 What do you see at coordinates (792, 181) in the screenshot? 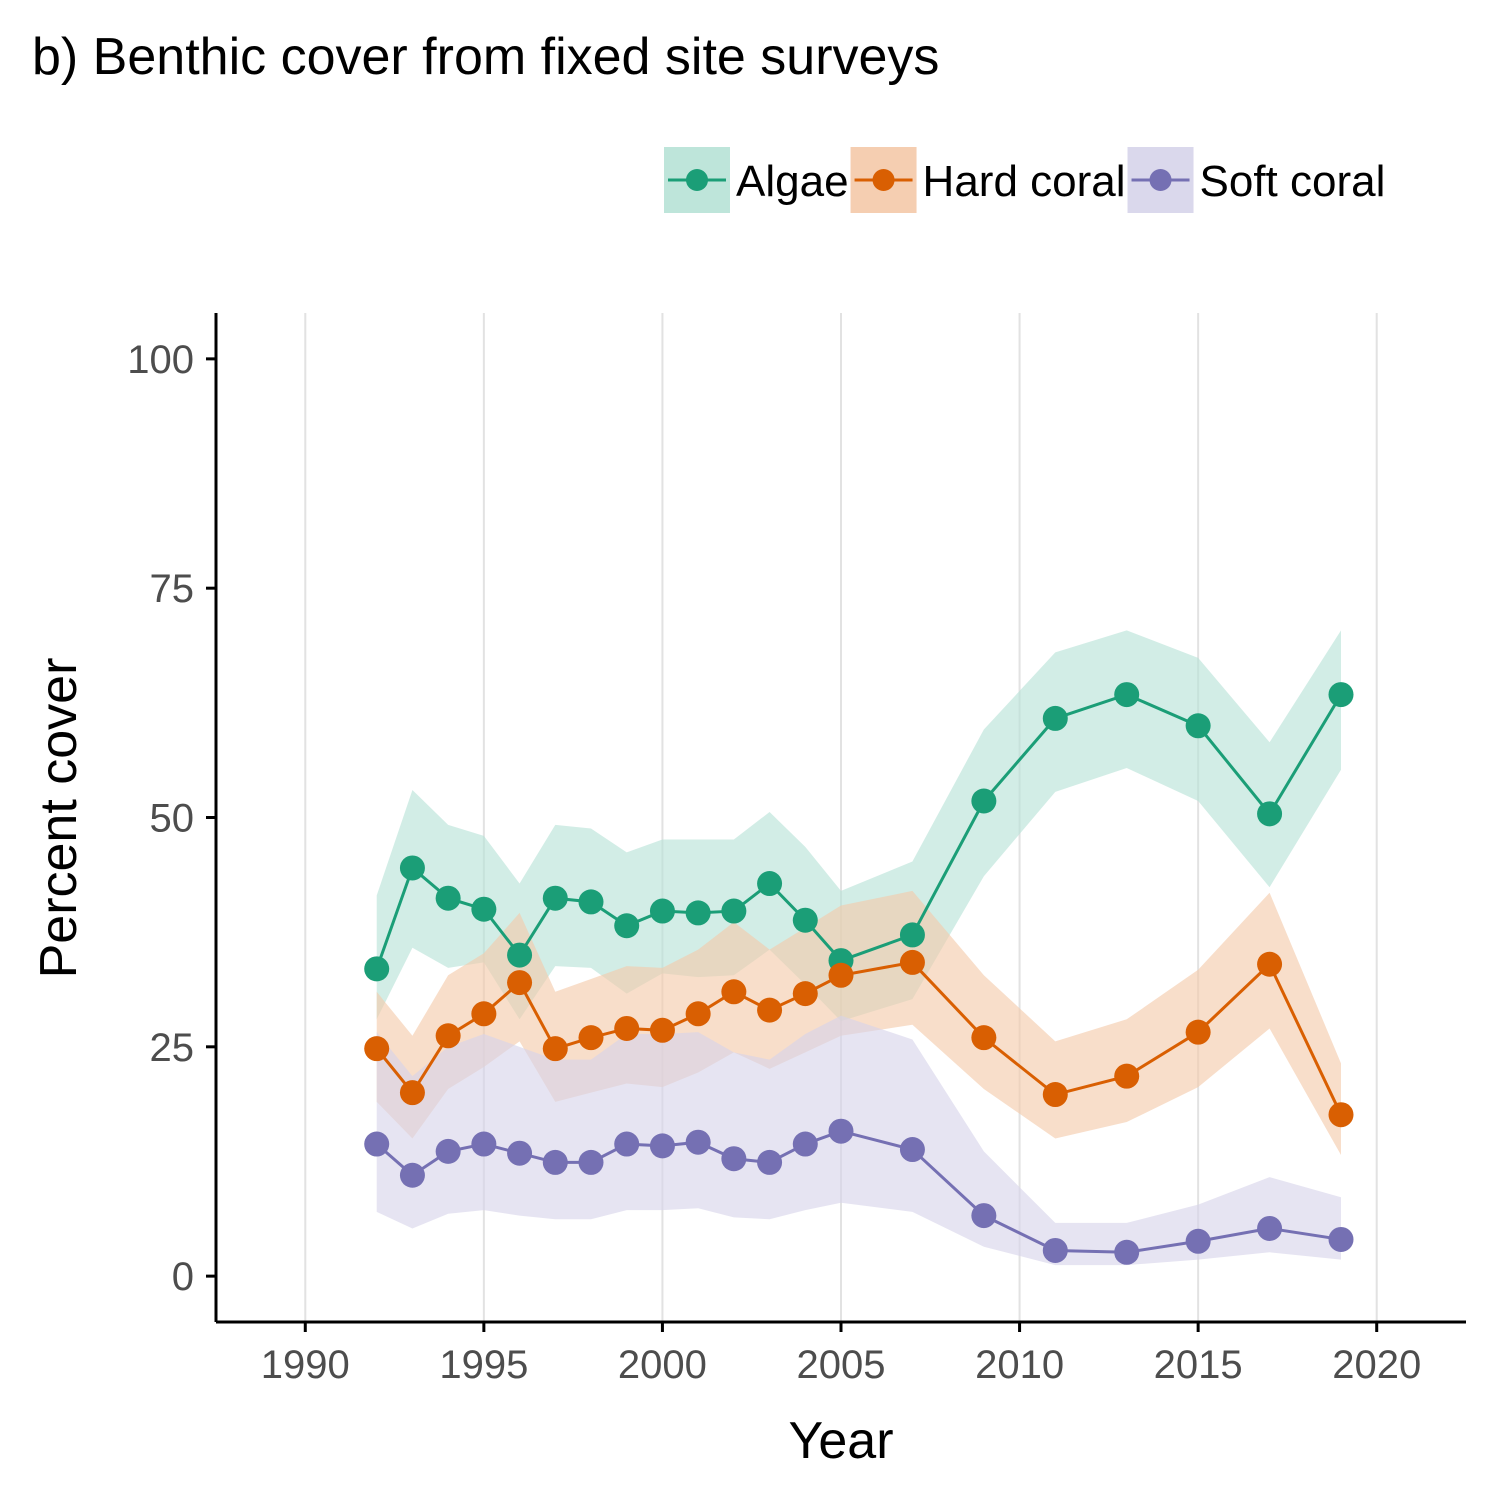
I see `legend-label-algae: Algae` at bounding box center [792, 181].